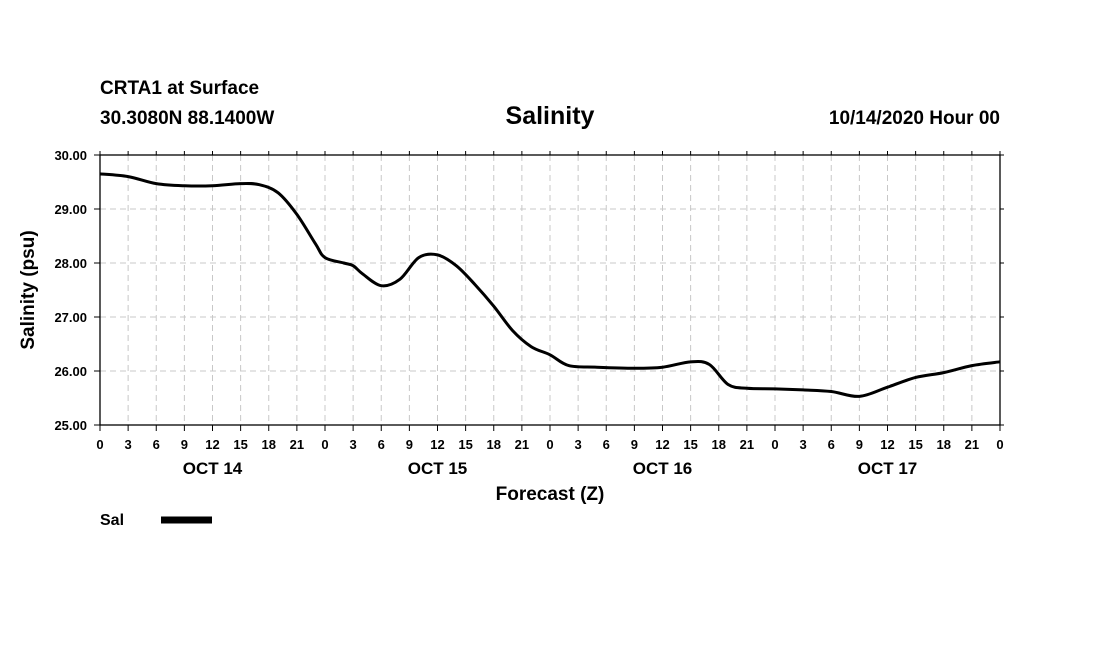 This screenshot has height=650, width=1100. What do you see at coordinates (179, 88) in the screenshot?
I see `station-label: CRTA1 at Surface` at bounding box center [179, 88].